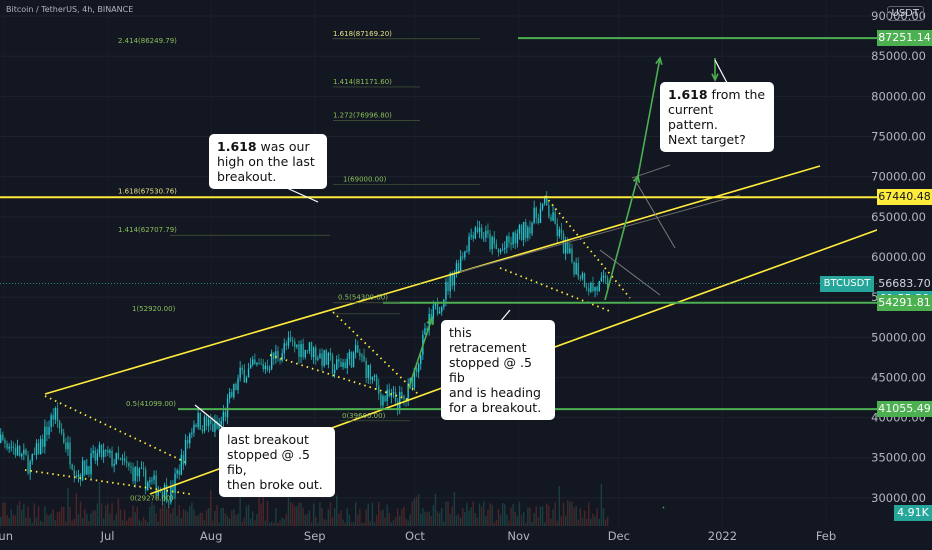  What do you see at coordinates (466, 538) in the screenshot?
I see `time-axis: Jun Jul Aug Sep Oct Nov Dec 2022 Feb` at bounding box center [466, 538].